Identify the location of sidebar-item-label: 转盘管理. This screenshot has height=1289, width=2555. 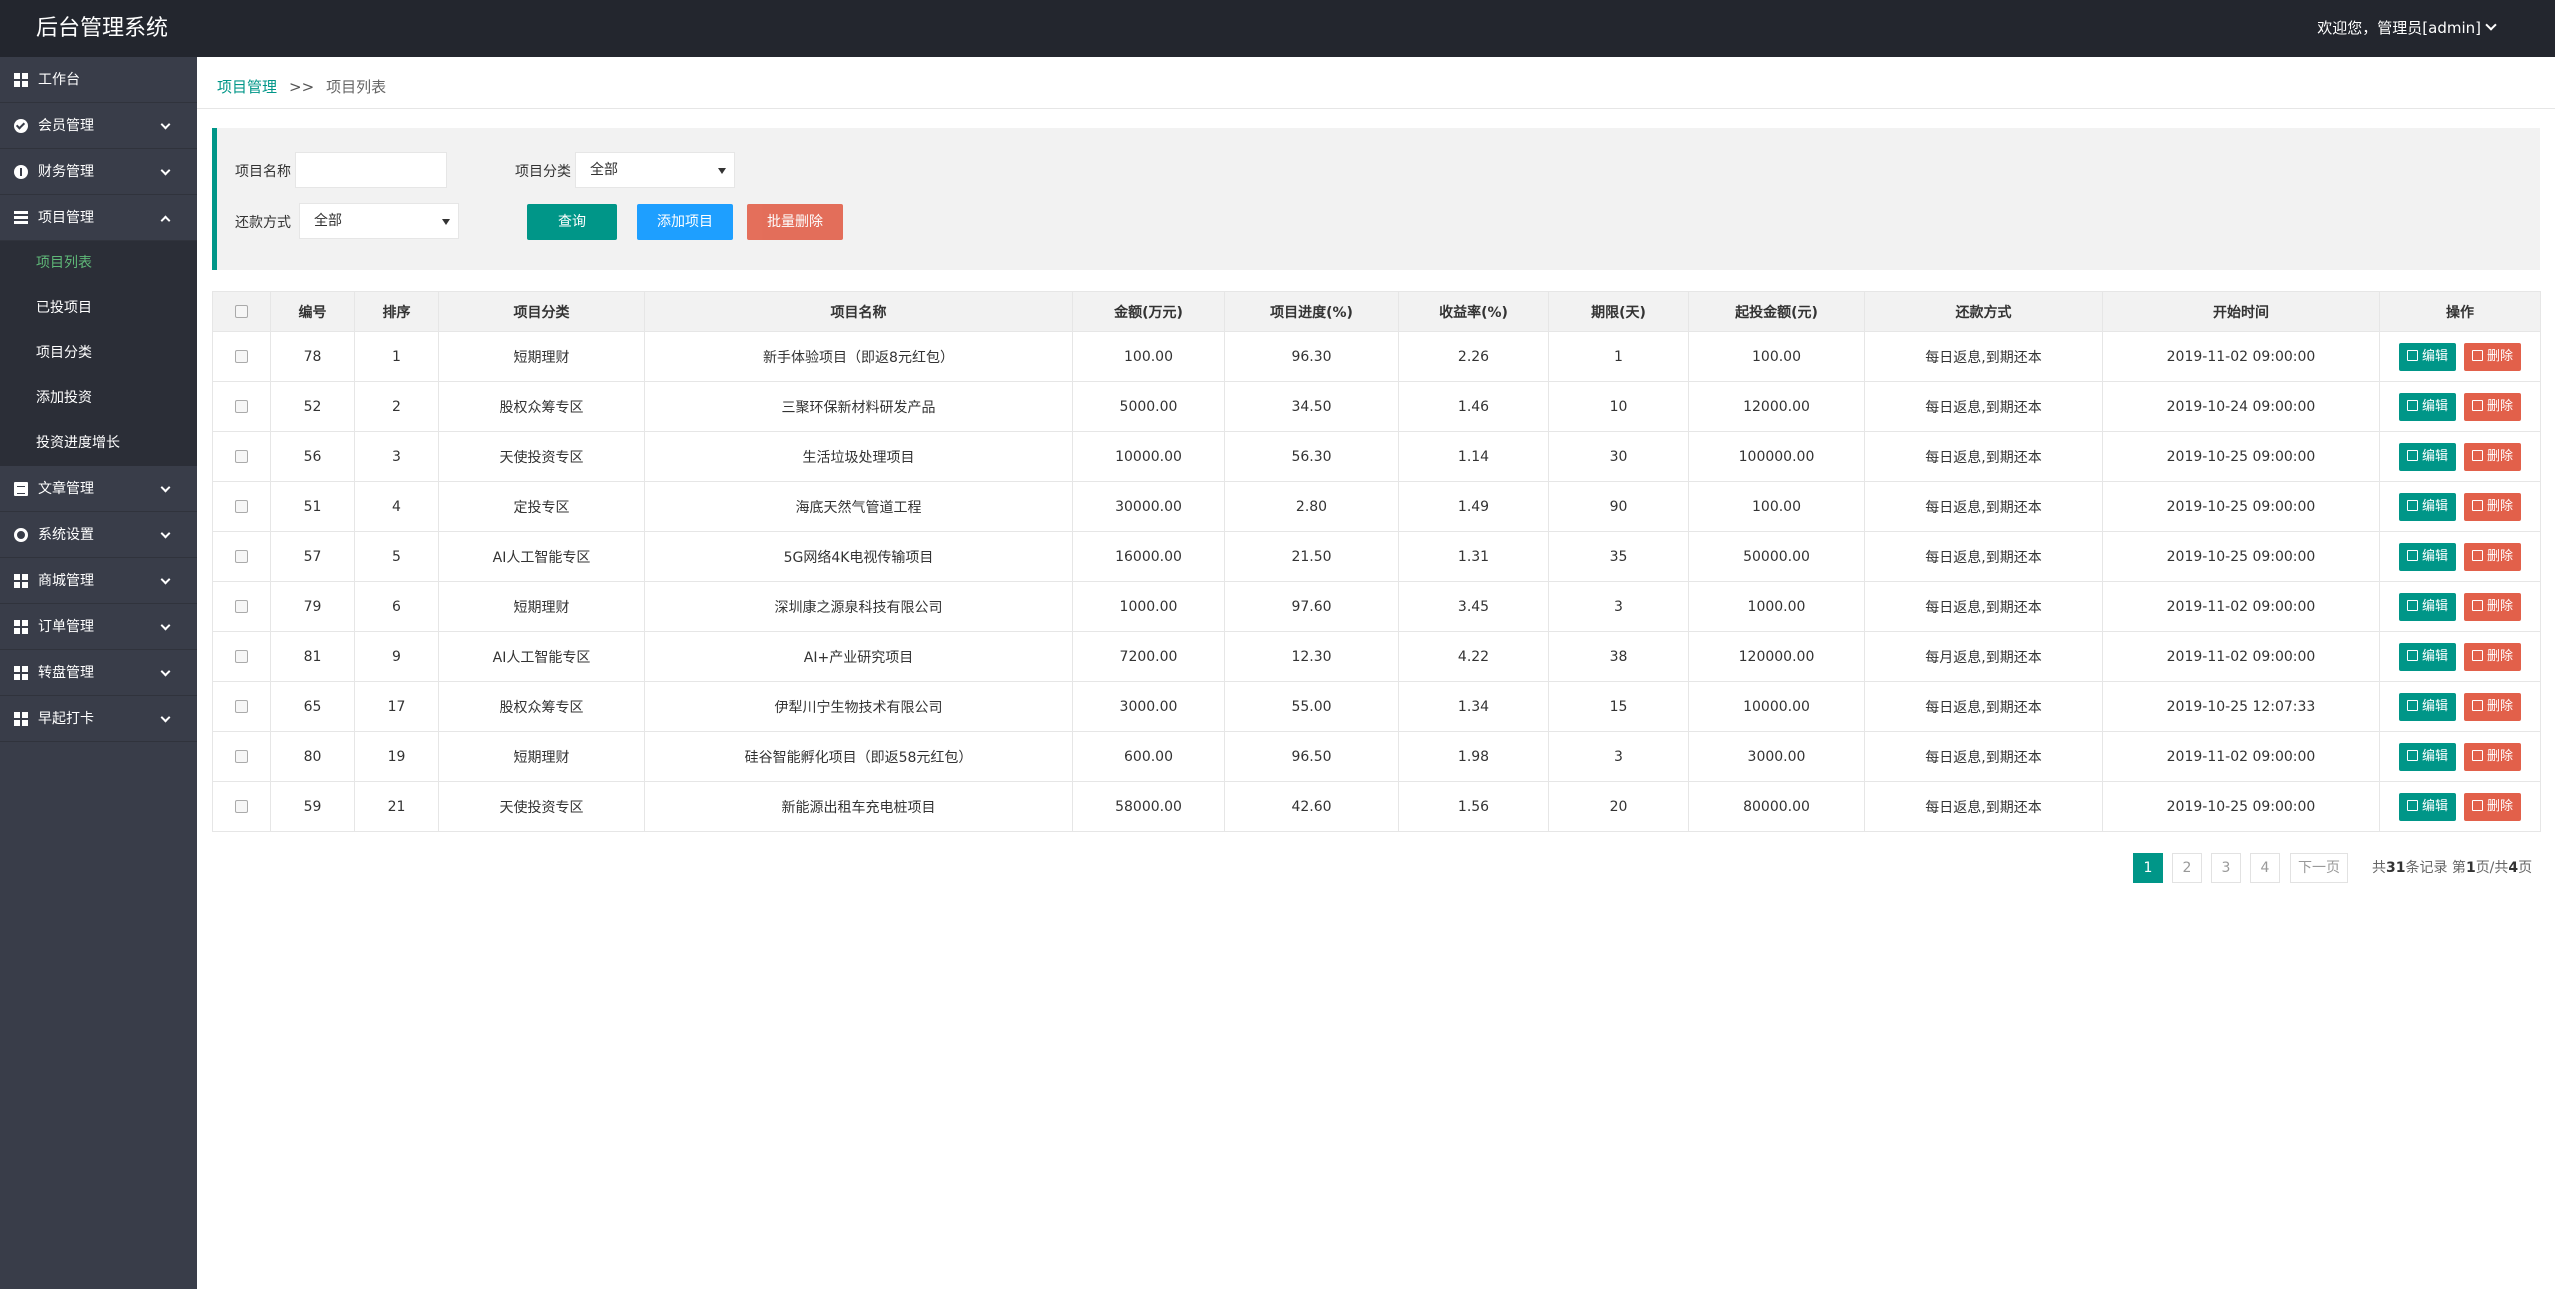
(66, 673).